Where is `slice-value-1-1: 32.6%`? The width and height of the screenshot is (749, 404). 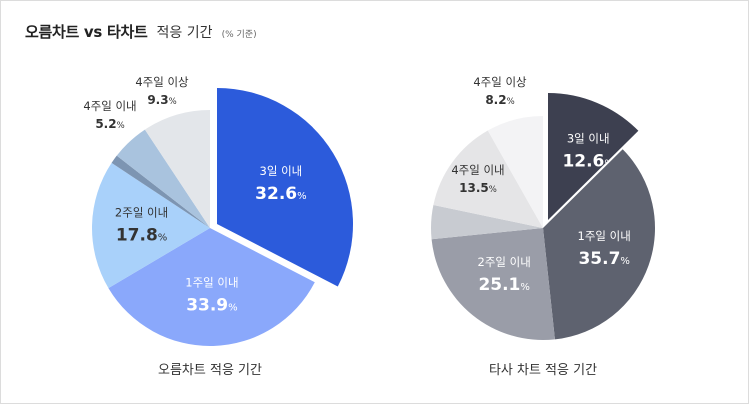 slice-value-1-1: 32.6% is located at coordinates (280, 194).